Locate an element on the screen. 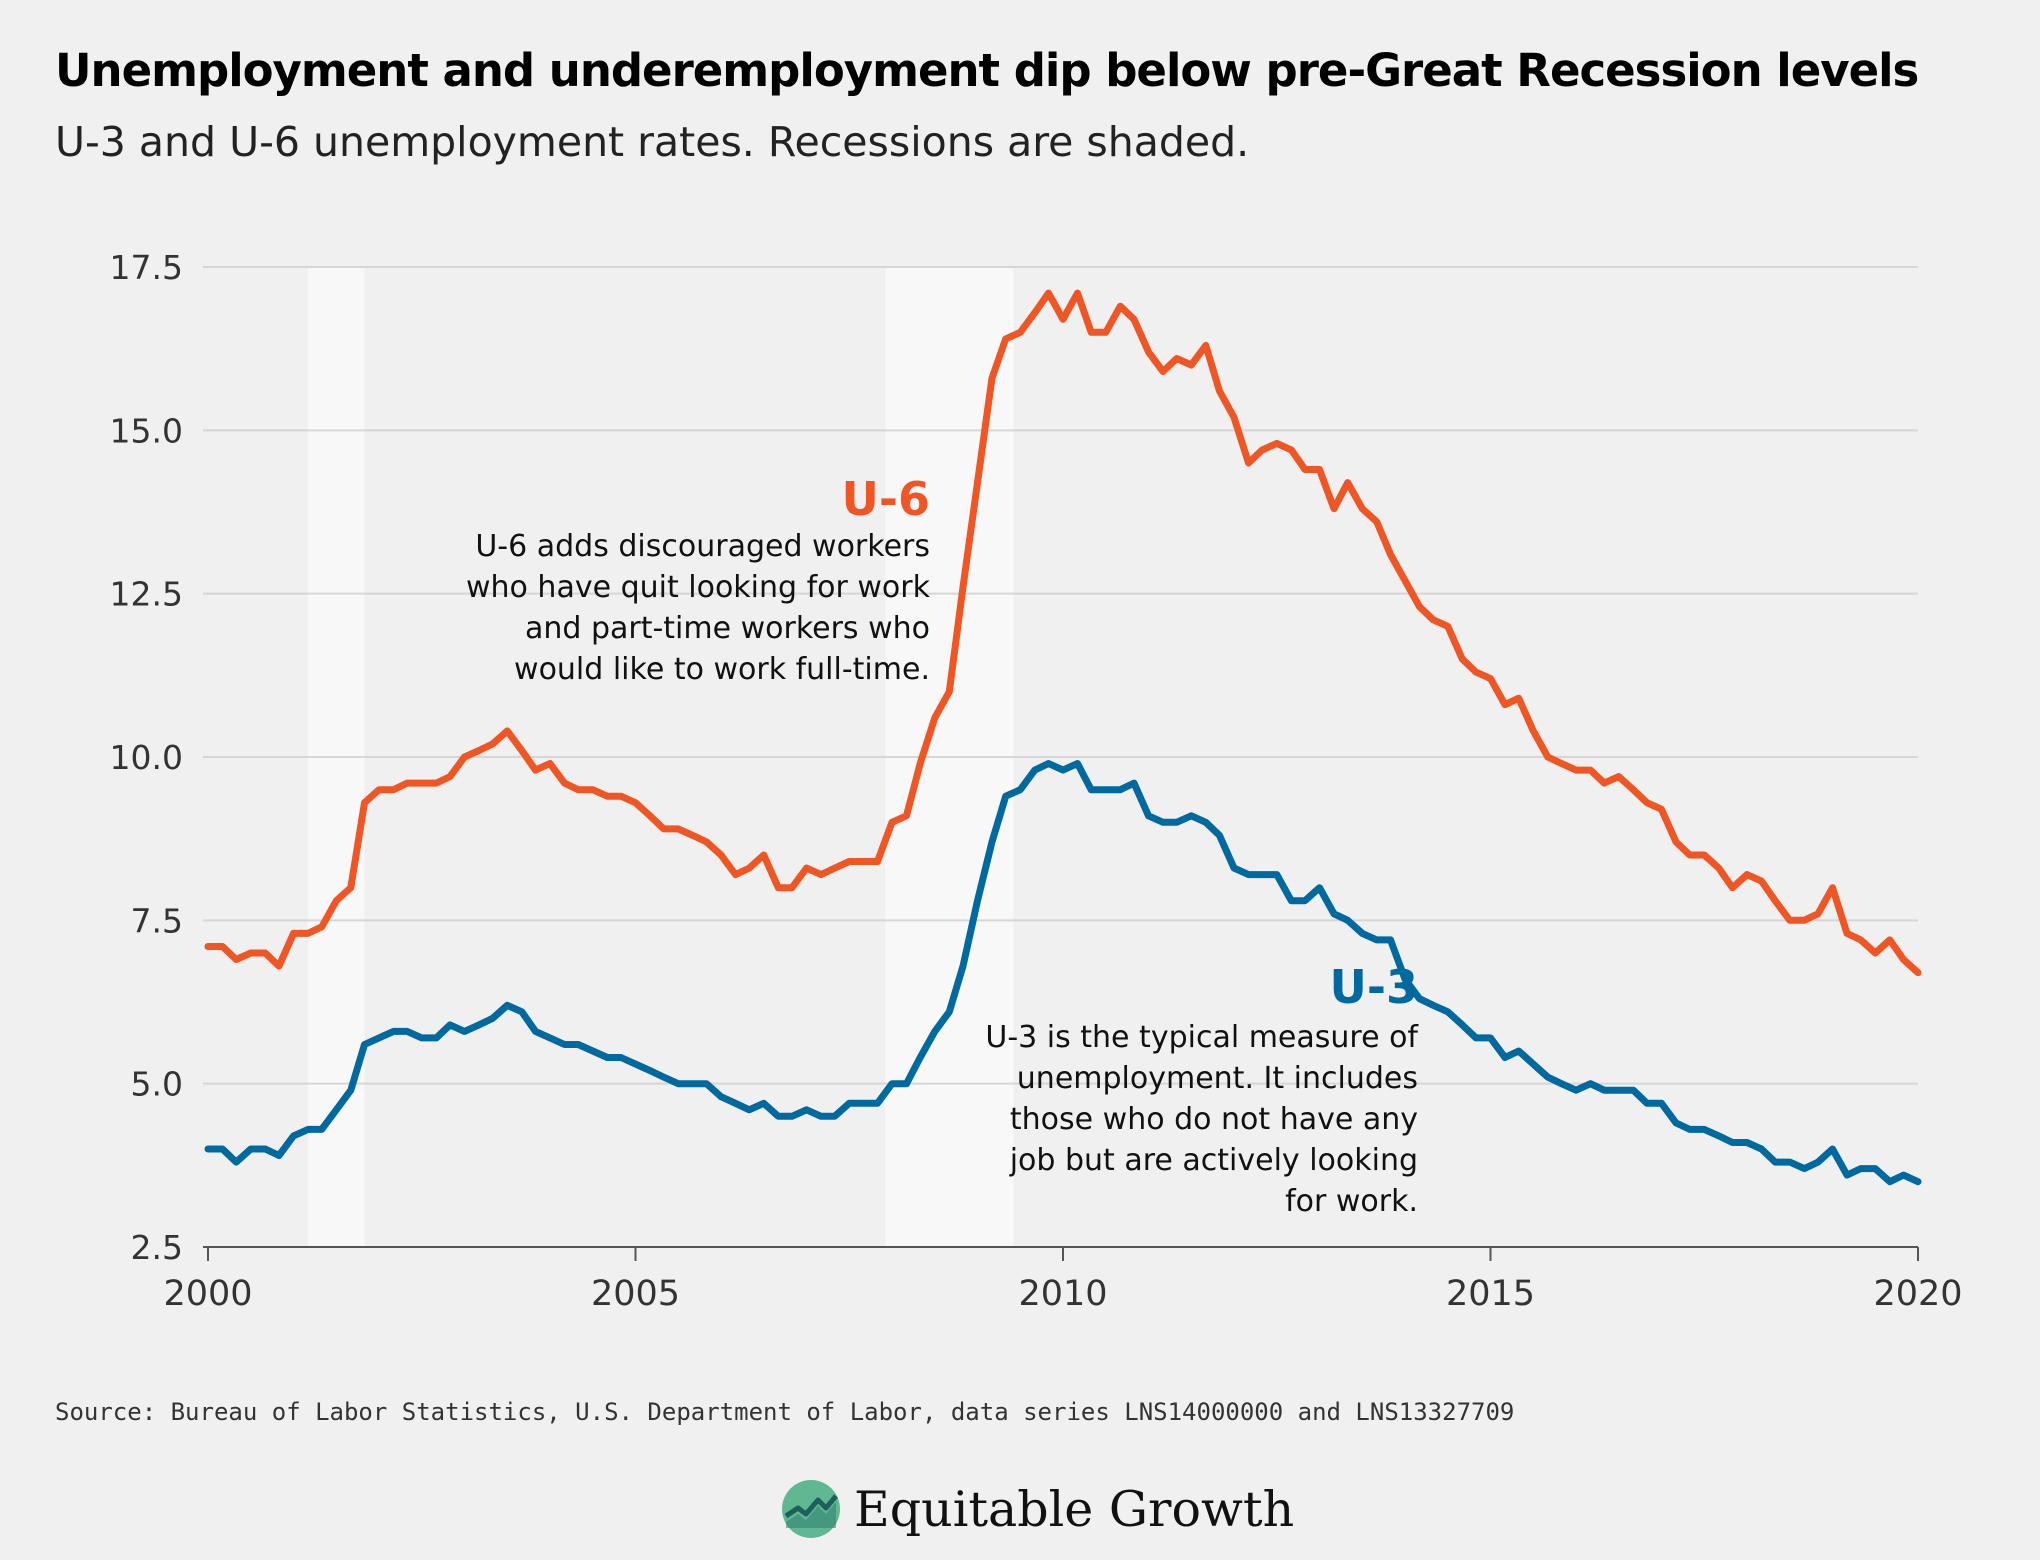  y-tick-label: 5.0 is located at coordinates (157, 1084).